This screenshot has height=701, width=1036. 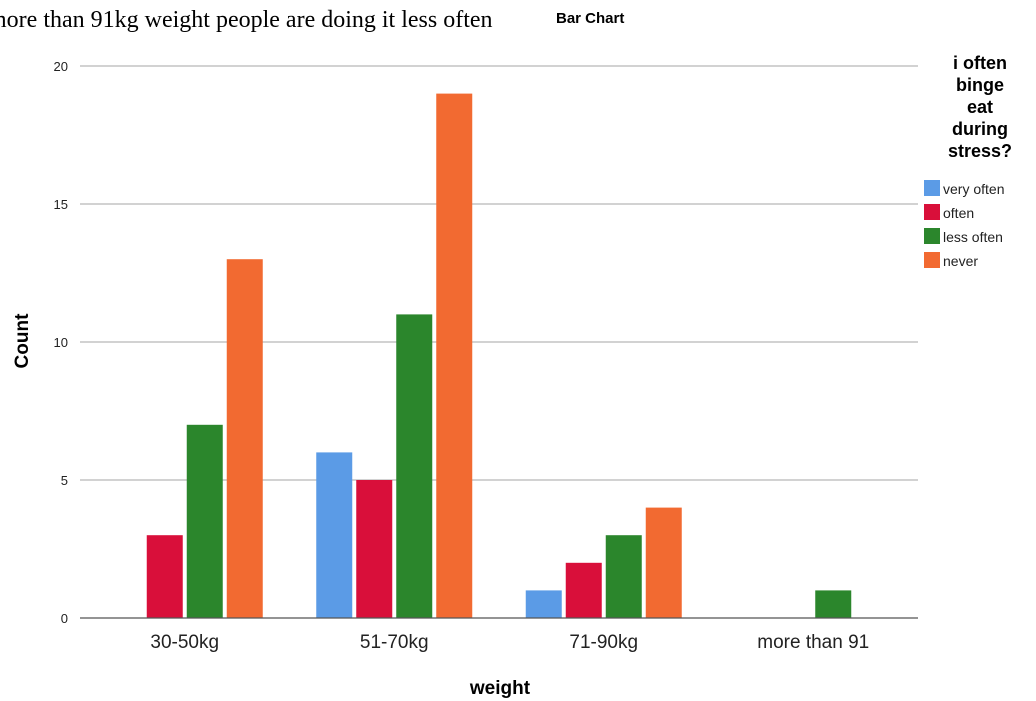 What do you see at coordinates (500, 688) in the screenshot?
I see `x-axis-title: weight` at bounding box center [500, 688].